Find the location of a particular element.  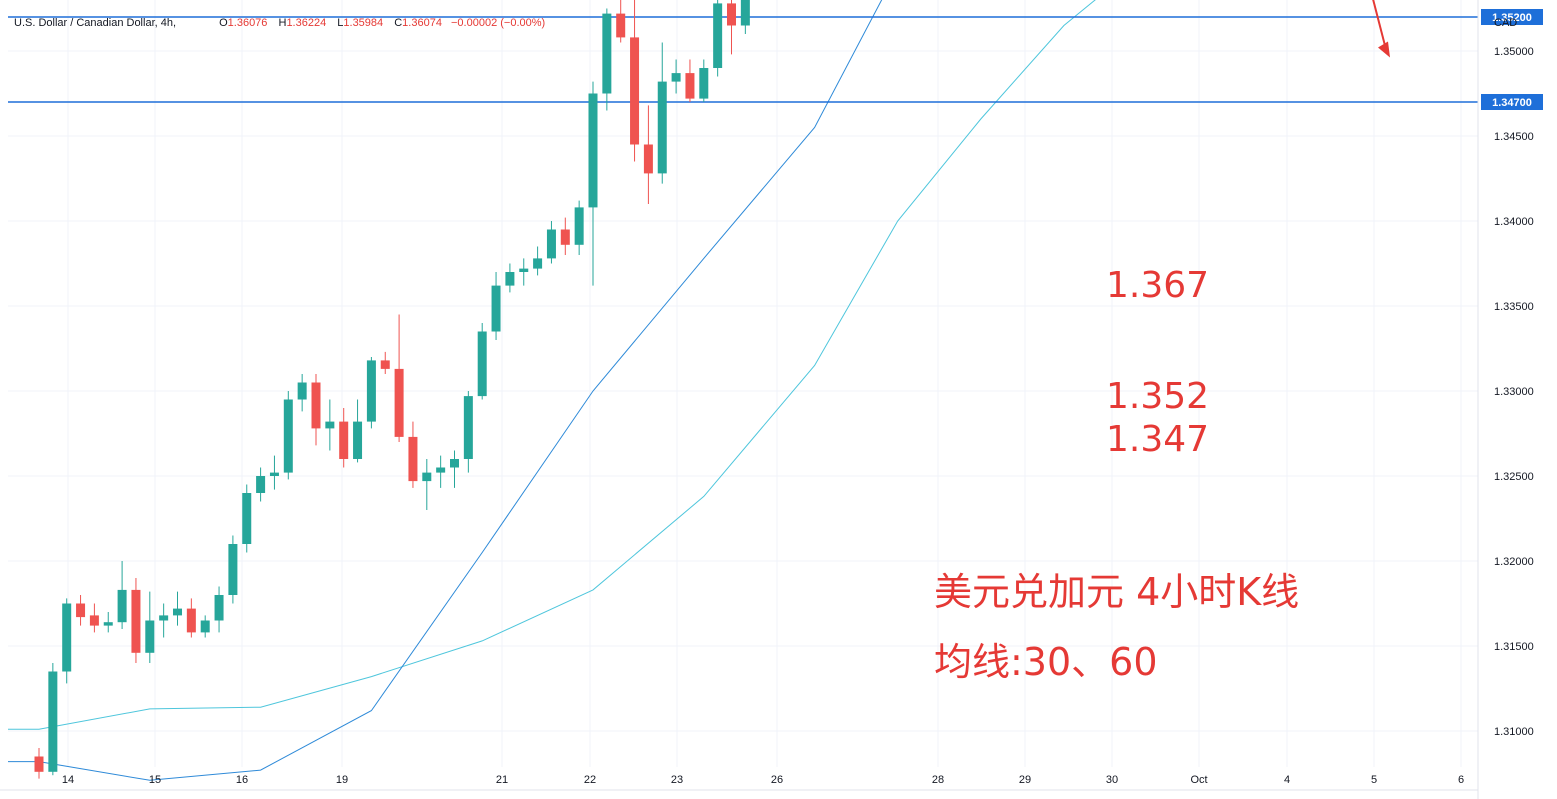

time-tick-label: Oct is located at coordinates (1198, 780).